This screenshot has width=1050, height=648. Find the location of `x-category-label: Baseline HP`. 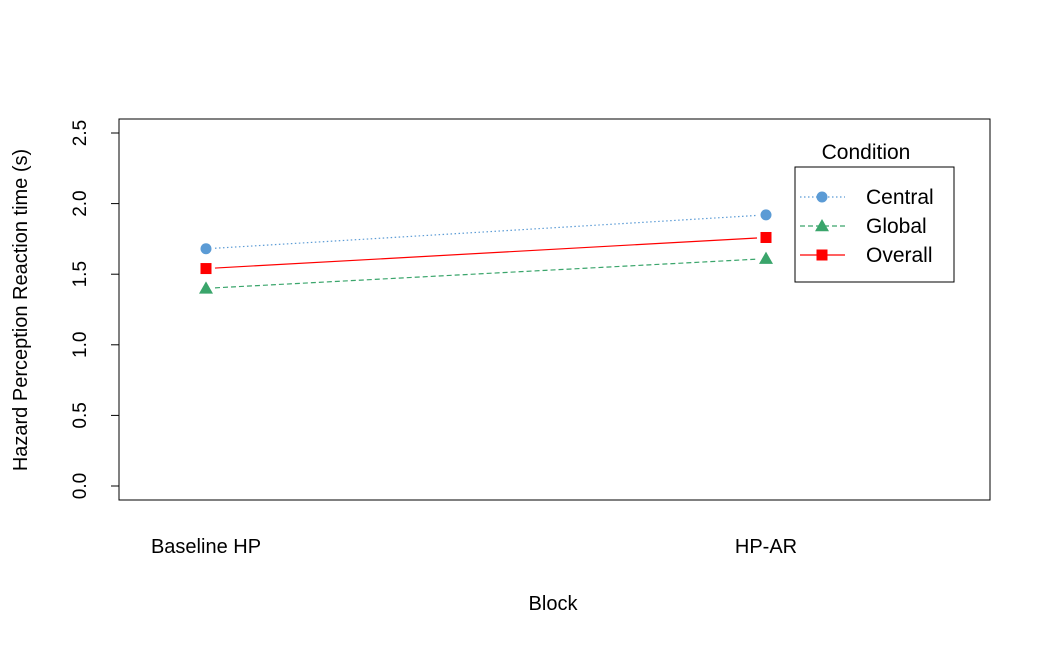

x-category-label: Baseline HP is located at coordinates (206, 547).